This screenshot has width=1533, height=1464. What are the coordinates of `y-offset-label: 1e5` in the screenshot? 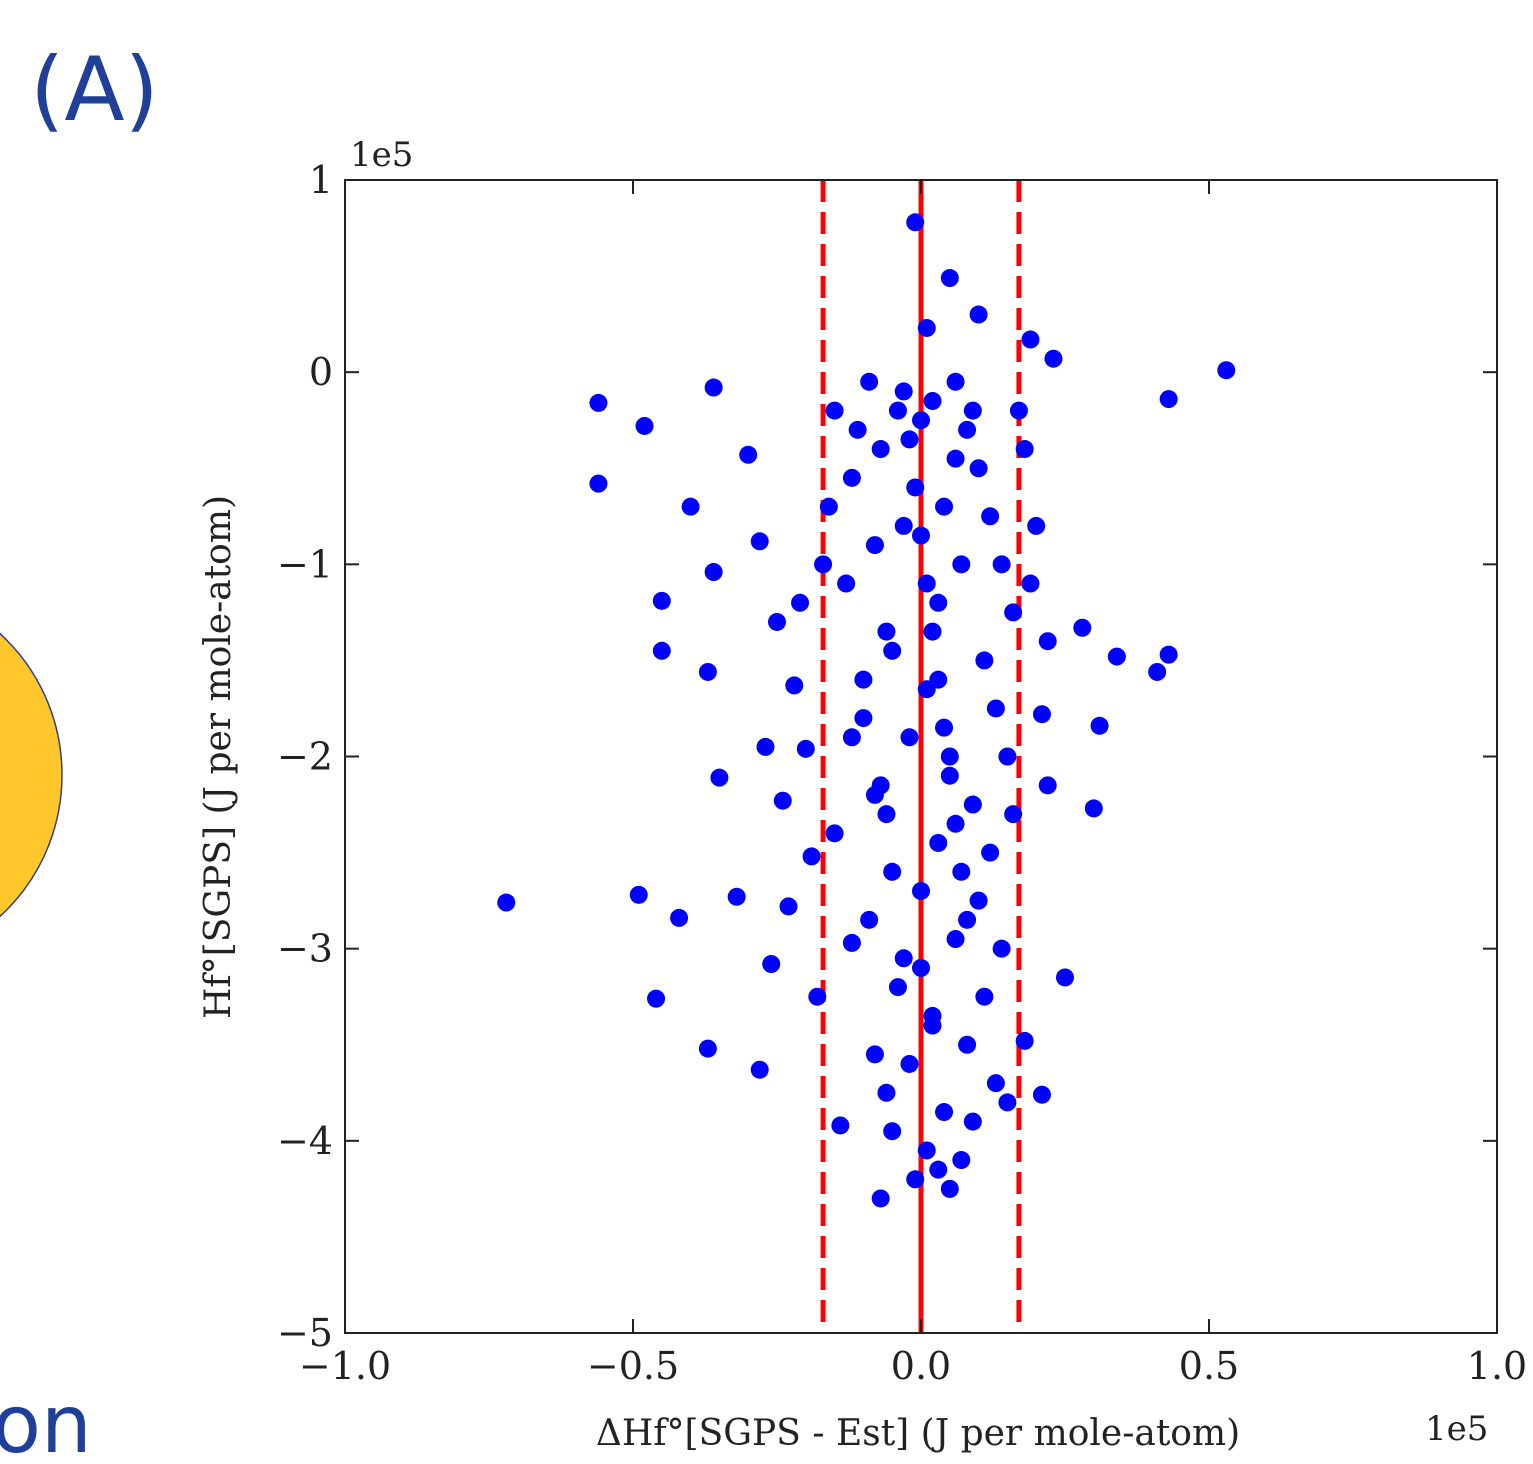 It's located at (381, 155).